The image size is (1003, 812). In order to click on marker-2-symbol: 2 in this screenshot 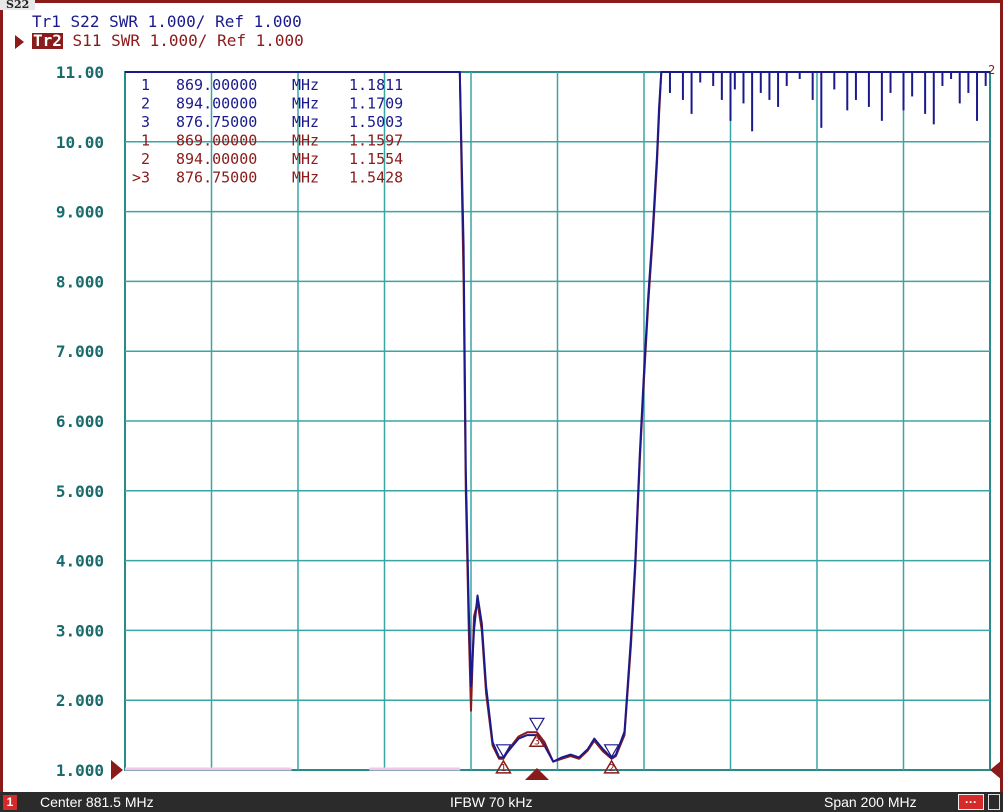, I will do `click(611, 759)`.